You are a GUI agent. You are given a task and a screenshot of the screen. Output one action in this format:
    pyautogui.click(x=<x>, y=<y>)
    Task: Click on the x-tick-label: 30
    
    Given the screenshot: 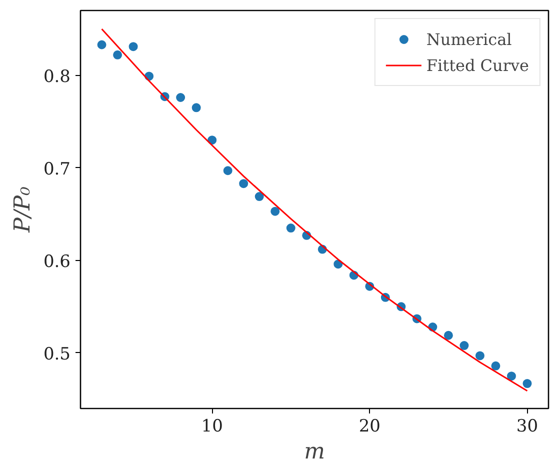 What is the action you would take?
    pyautogui.click(x=527, y=426)
    